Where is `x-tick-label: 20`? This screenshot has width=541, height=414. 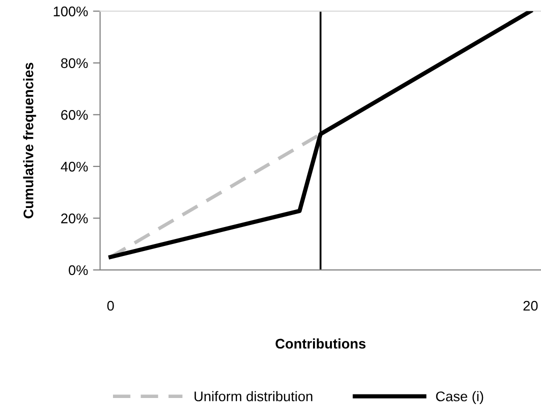
x-tick-label: 20 is located at coordinates (530, 305).